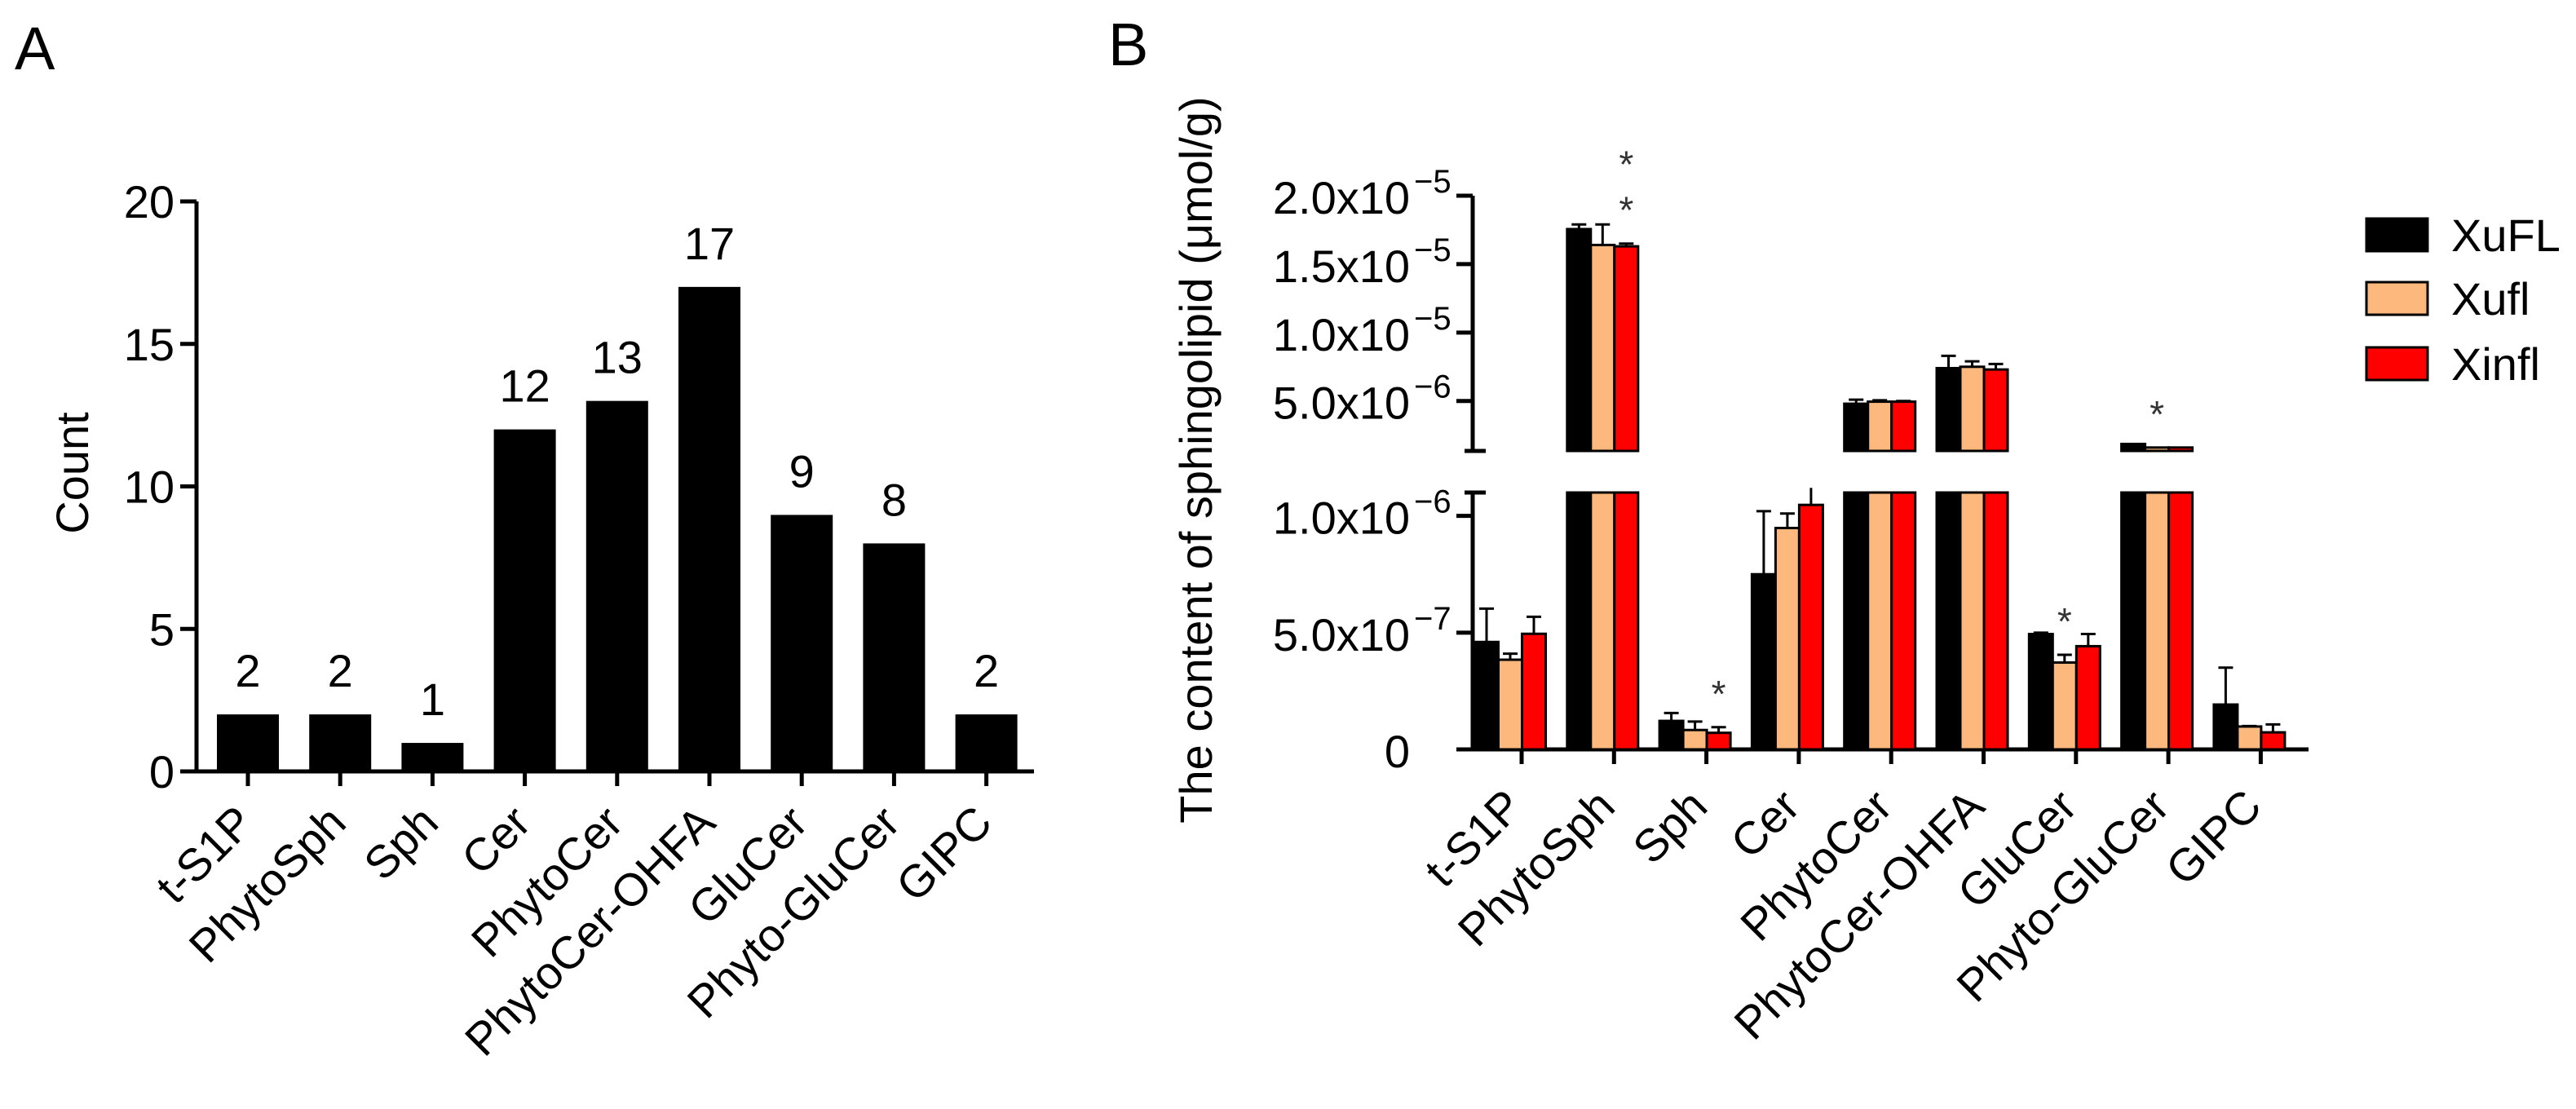 The width and height of the screenshot is (2576, 1109). What do you see at coordinates (894, 499) in the screenshot?
I see `data-label: 8` at bounding box center [894, 499].